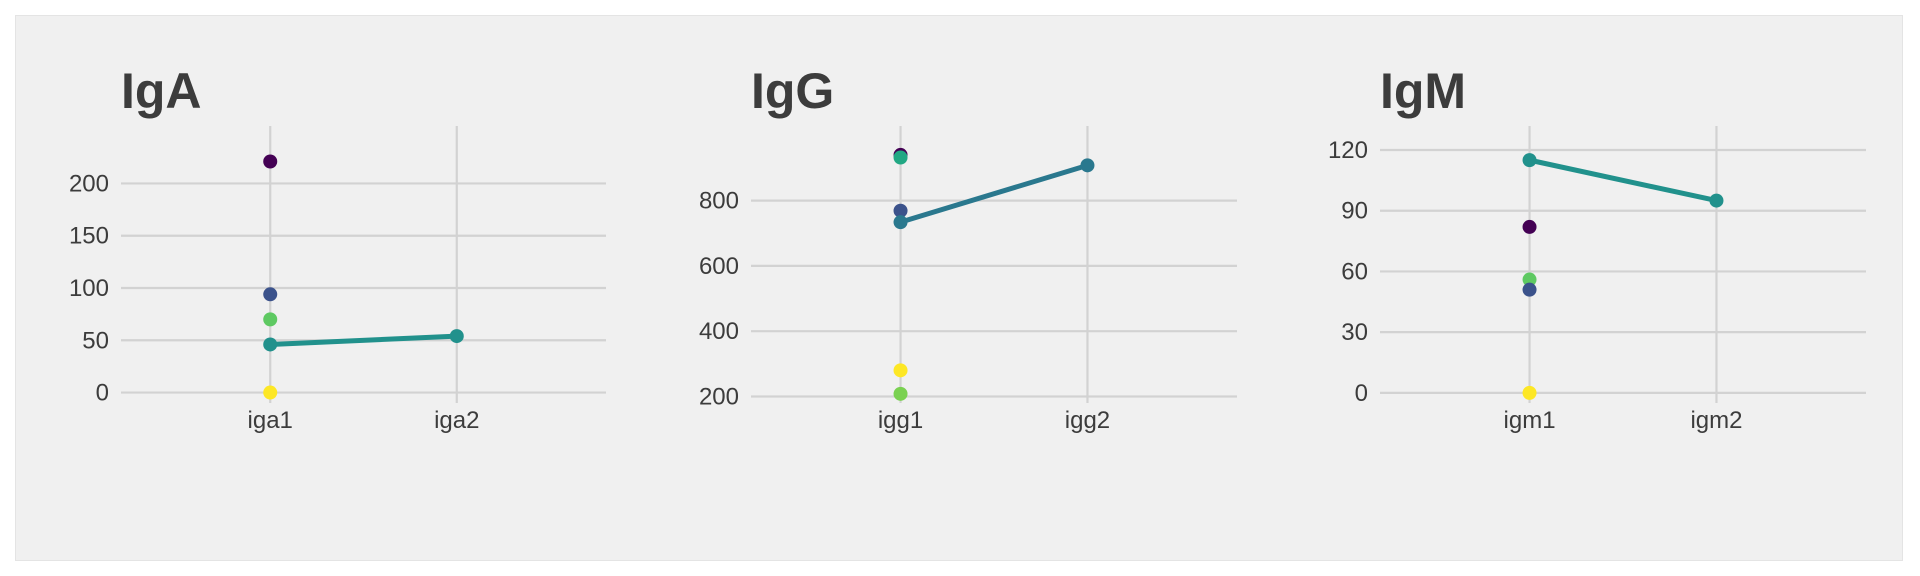 This screenshot has height=576, width=1920. Describe the element at coordinates (792, 91) in the screenshot. I see `igg-panel-title: IgG` at that location.